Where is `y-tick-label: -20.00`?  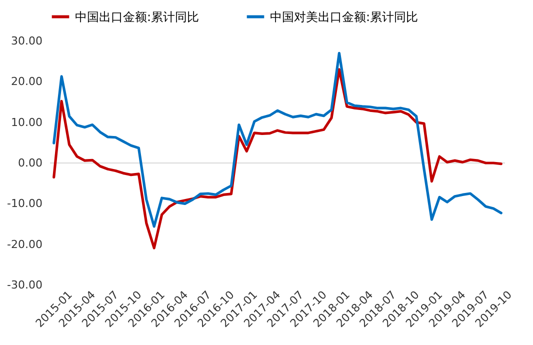 y-tick-label: -20.00 is located at coordinates (24, 244).